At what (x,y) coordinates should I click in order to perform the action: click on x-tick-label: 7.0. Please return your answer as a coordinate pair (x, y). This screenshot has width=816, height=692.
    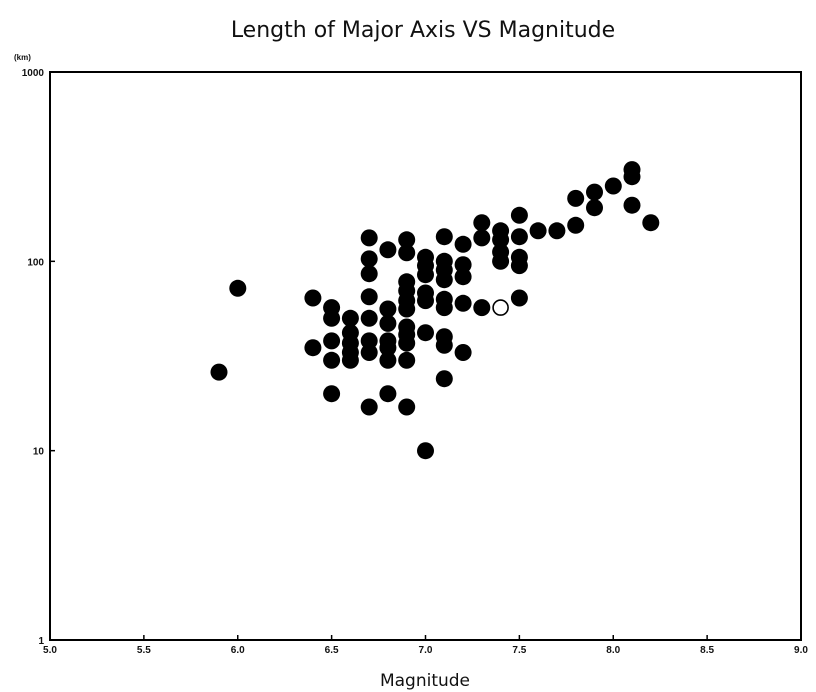
    Looking at the image, I should click on (426, 650).